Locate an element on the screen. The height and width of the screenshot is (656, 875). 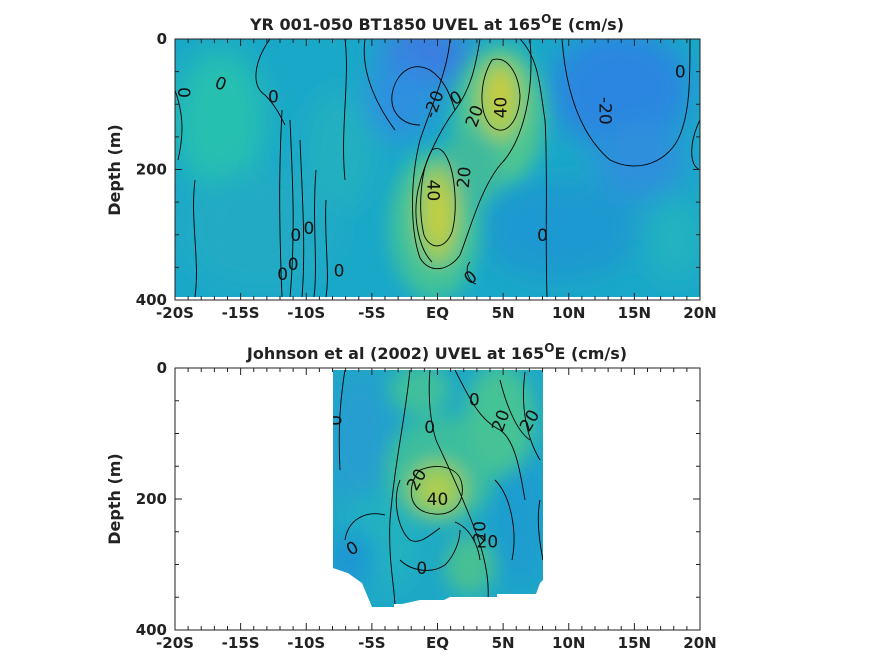
chart-title-top: YR 001-050 BT1850 UVEL at 165OE (cm/s) is located at coordinates (436, 23).